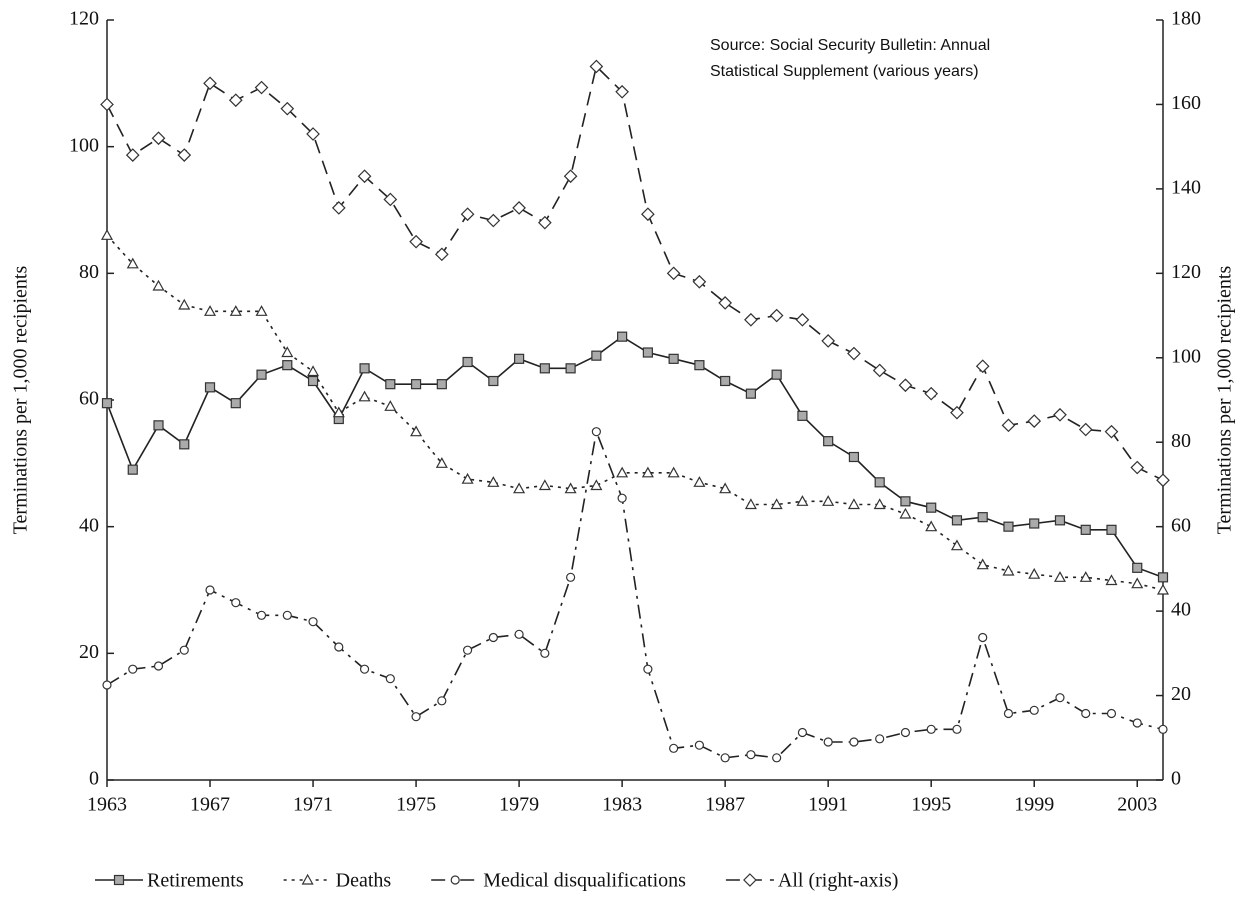  Describe the element at coordinates (844, 71) in the screenshot. I see `annotation: Statistical Supplement (various years)` at that location.